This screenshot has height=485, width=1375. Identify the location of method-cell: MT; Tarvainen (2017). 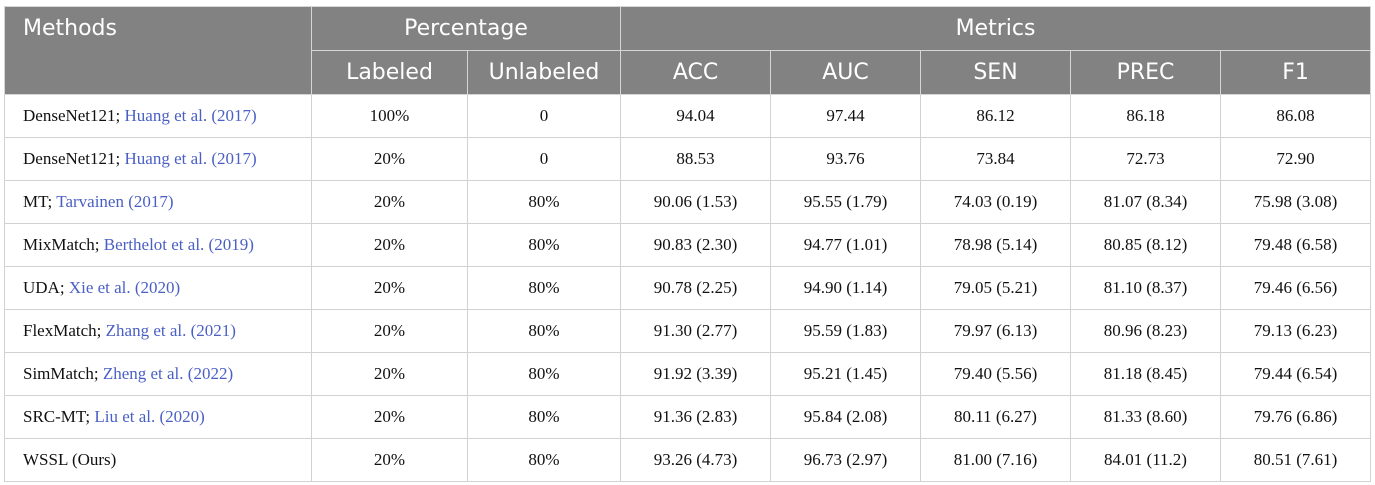
(158, 202).